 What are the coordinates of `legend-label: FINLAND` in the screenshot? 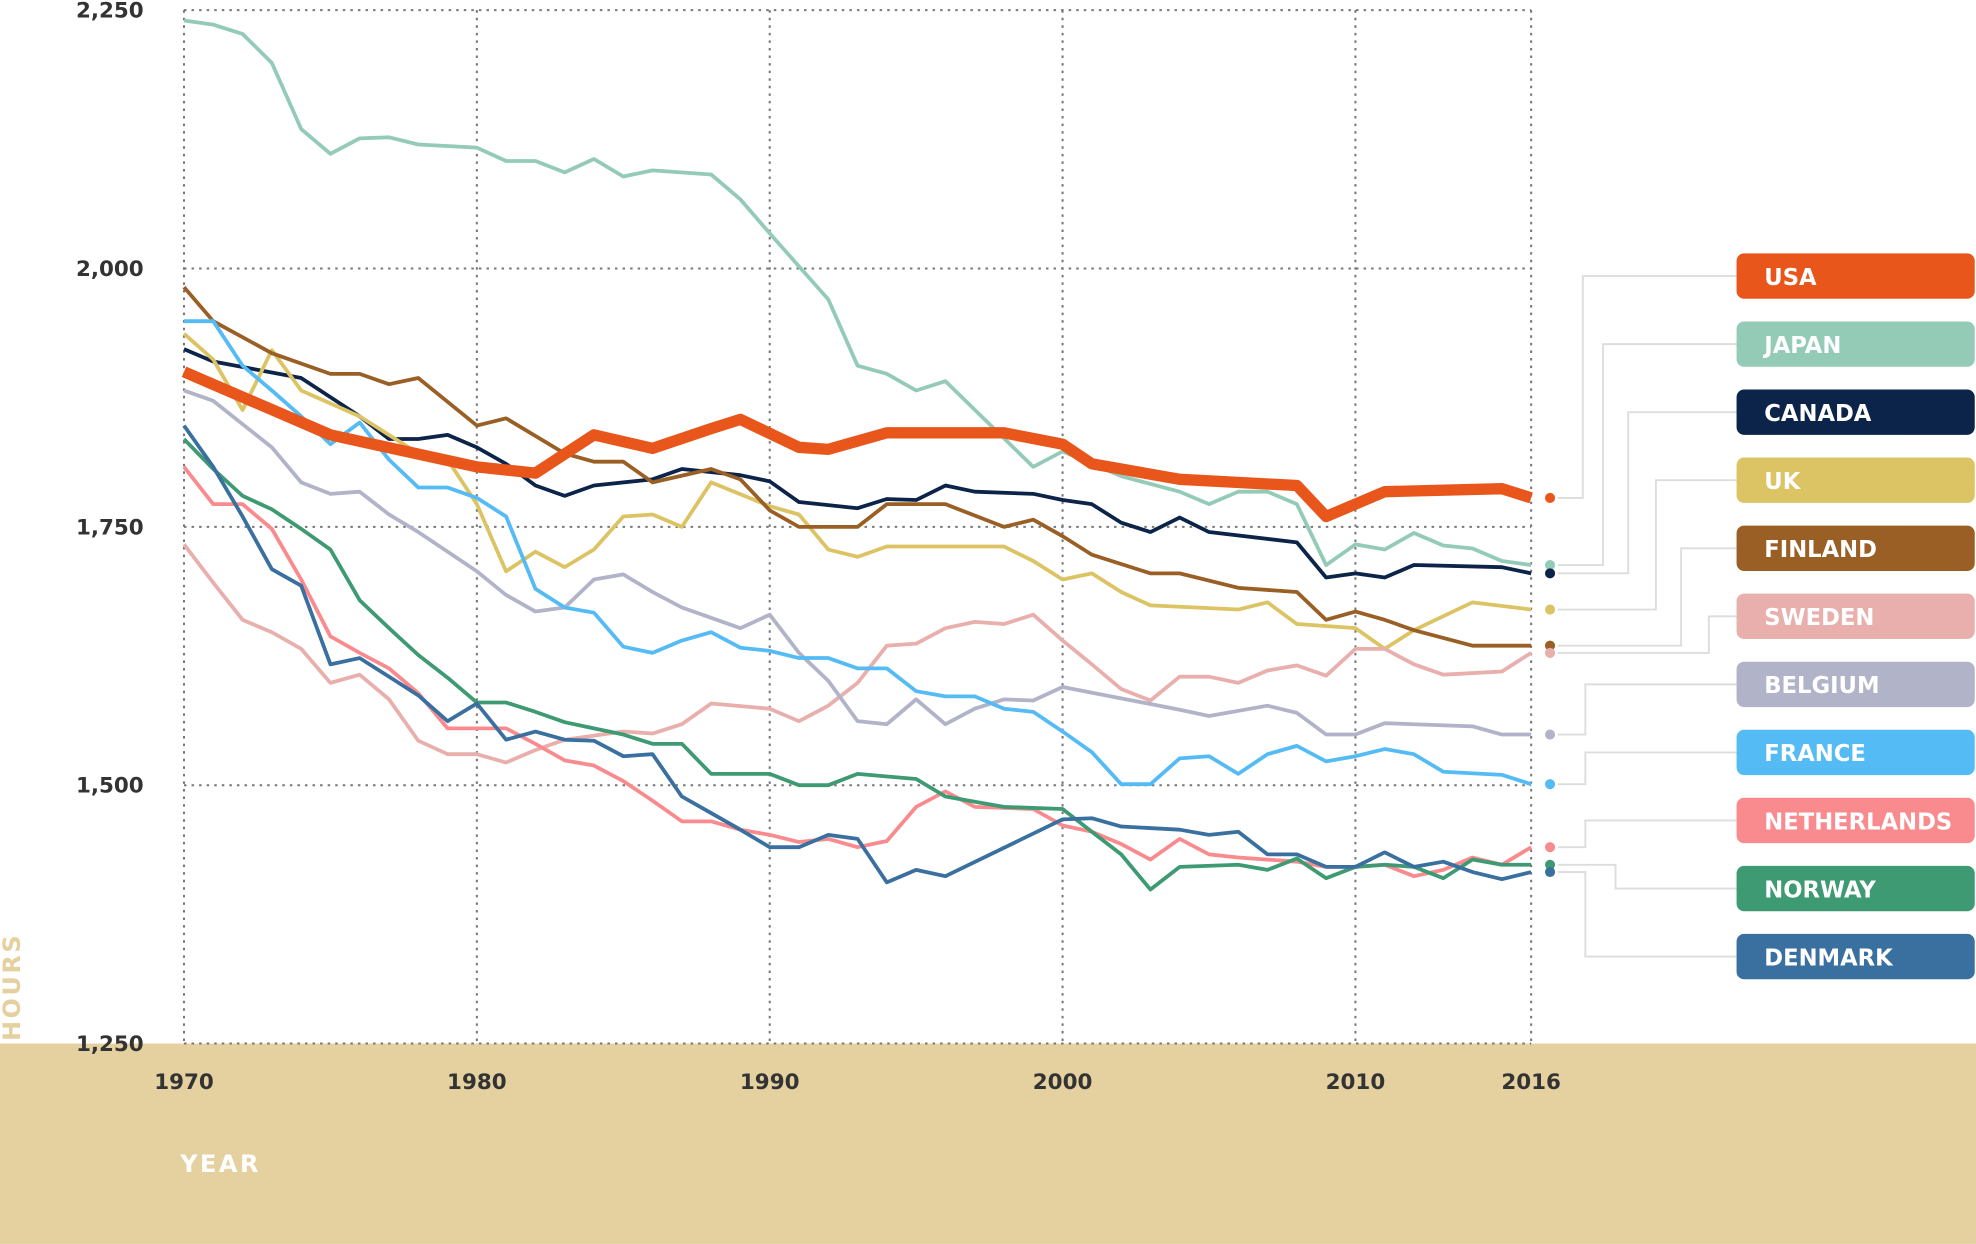 It's located at (1820, 550).